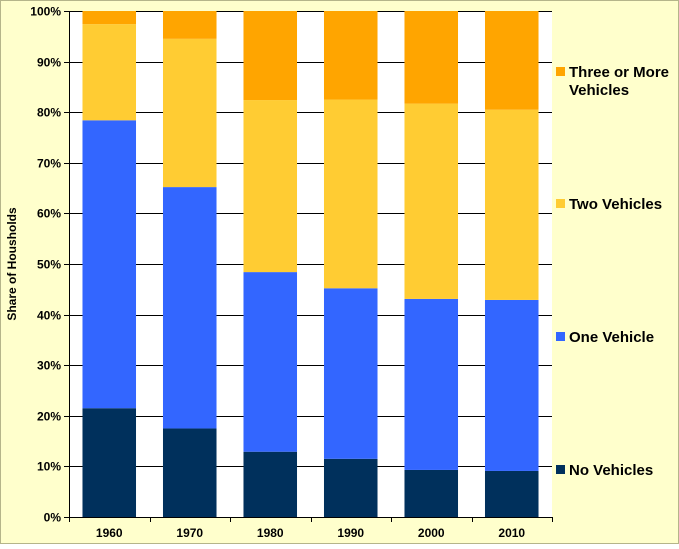 Image resolution: width=679 pixels, height=549 pixels. I want to click on bar-segment-three-or-more-vehicles-1990, so click(350, 55).